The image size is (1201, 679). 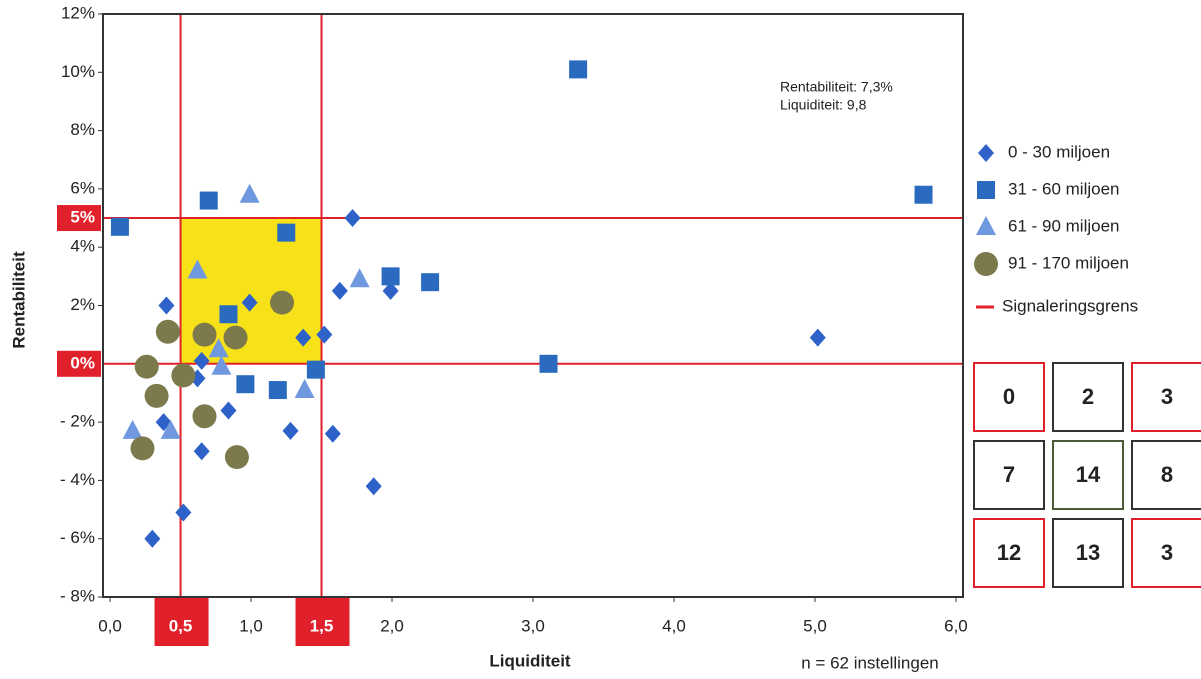 What do you see at coordinates (110, 625) in the screenshot?
I see `x-tick-label: 0,0` at bounding box center [110, 625].